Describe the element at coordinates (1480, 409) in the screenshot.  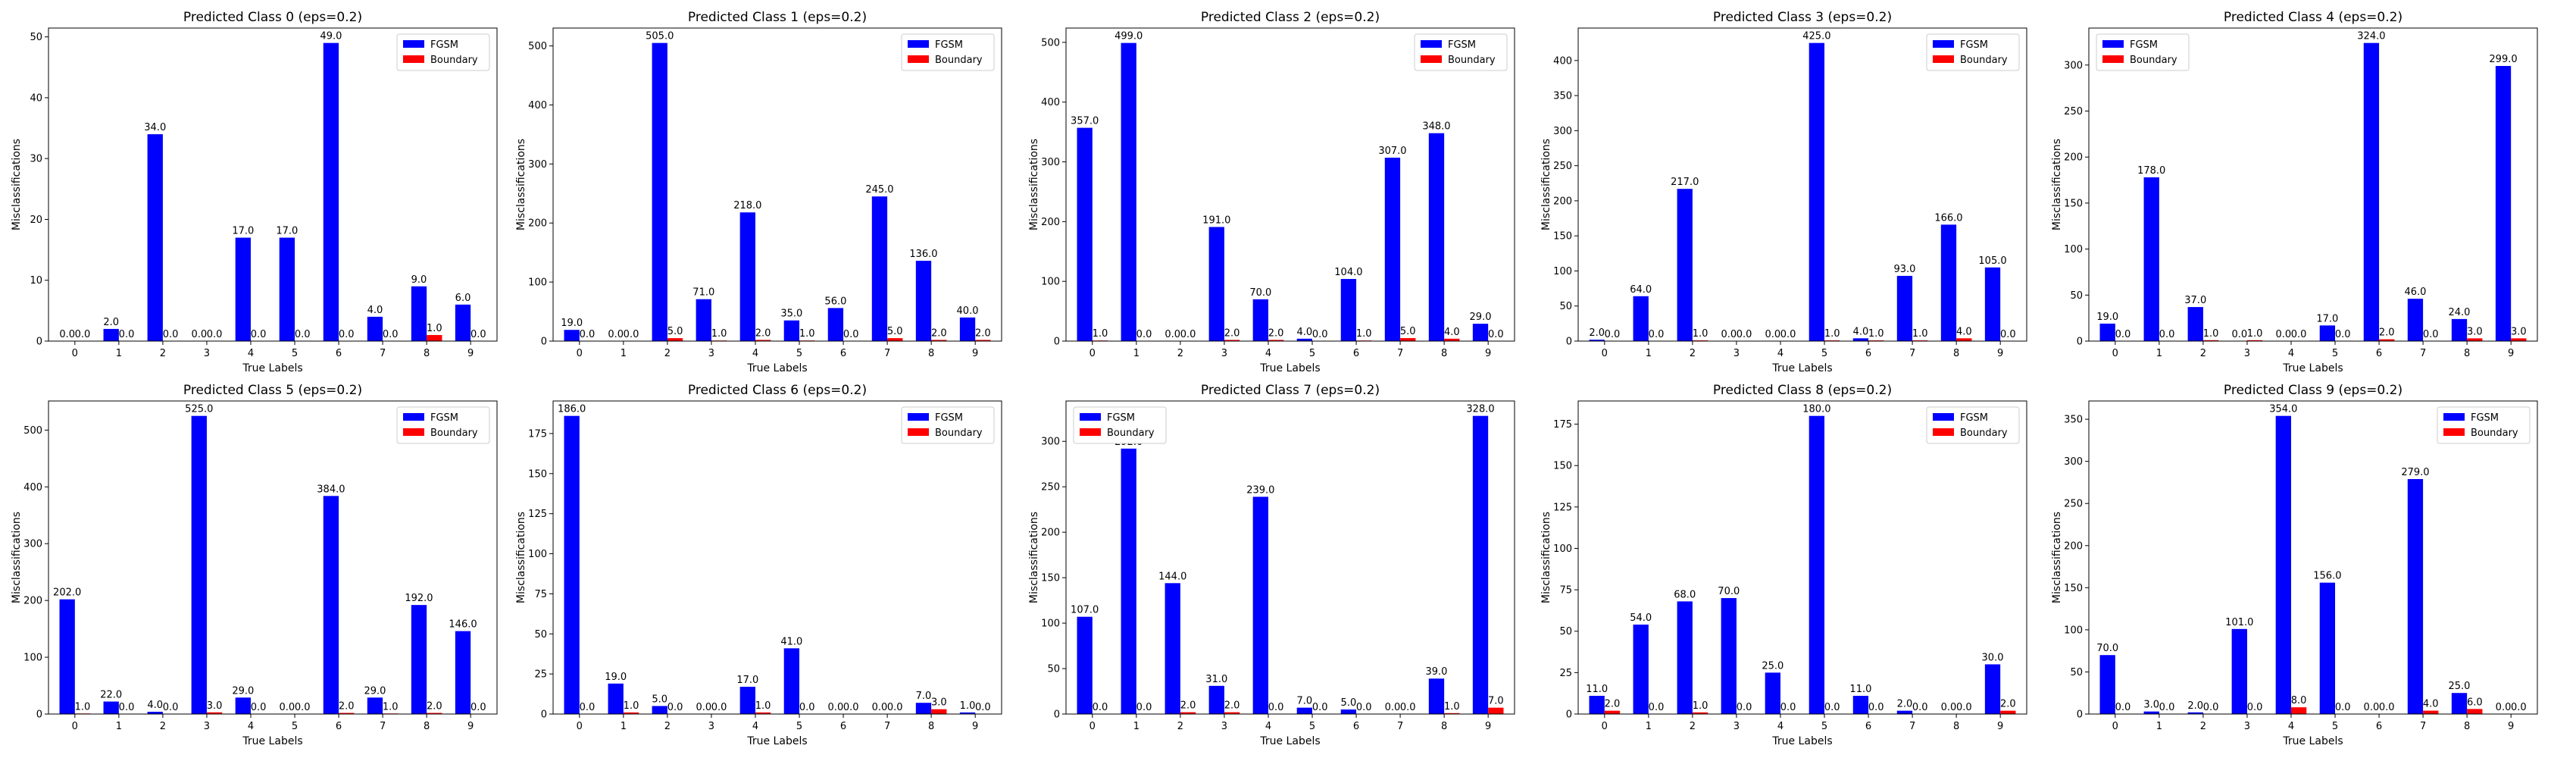
I see `bar-value-label: 328.0` at that location.